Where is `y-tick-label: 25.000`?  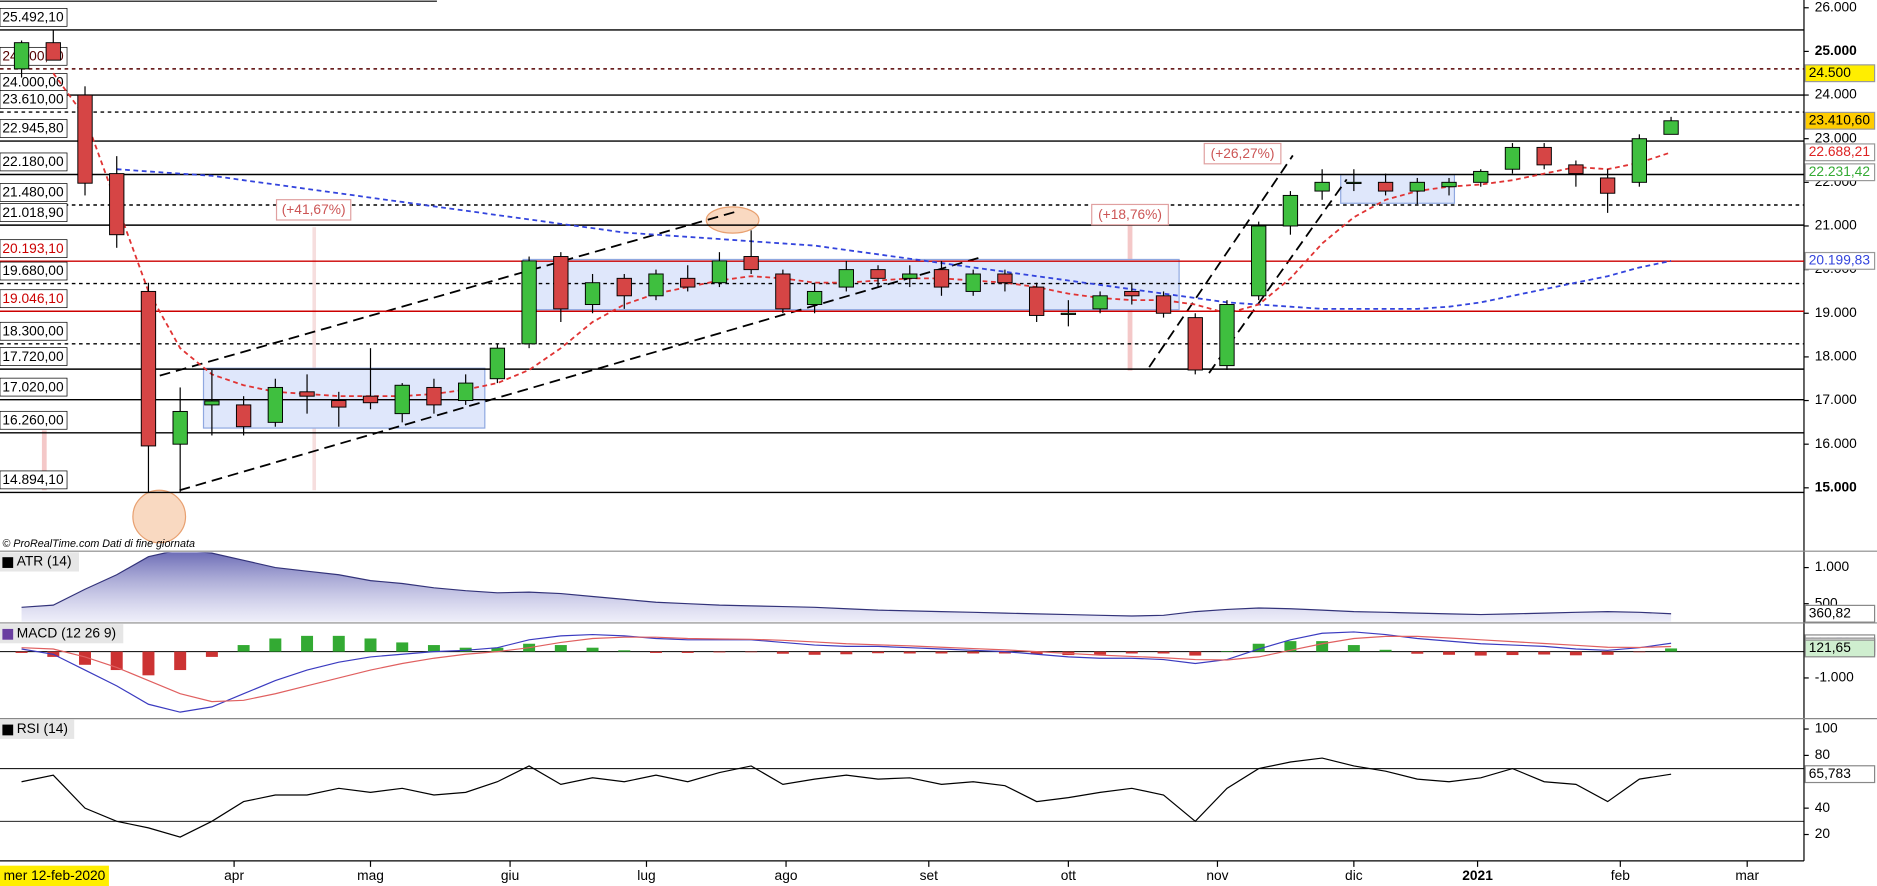
y-tick-label: 25.000 is located at coordinates (1836, 50).